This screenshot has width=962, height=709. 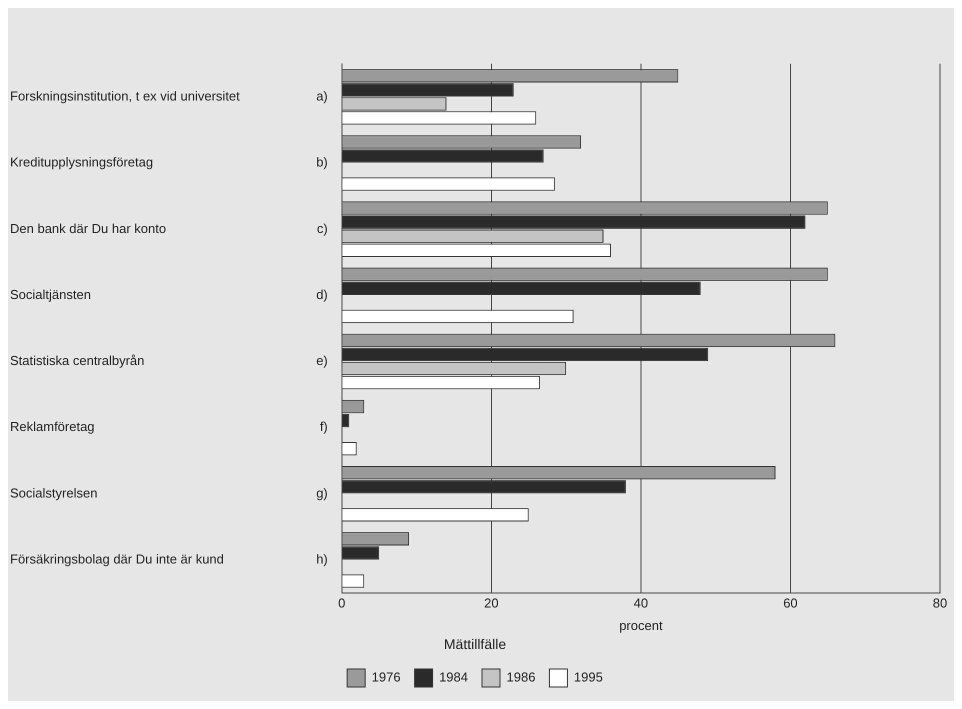 I want to click on y-tick-label: Försäkringsbolag där Du inte är kund, so click(x=117, y=559).